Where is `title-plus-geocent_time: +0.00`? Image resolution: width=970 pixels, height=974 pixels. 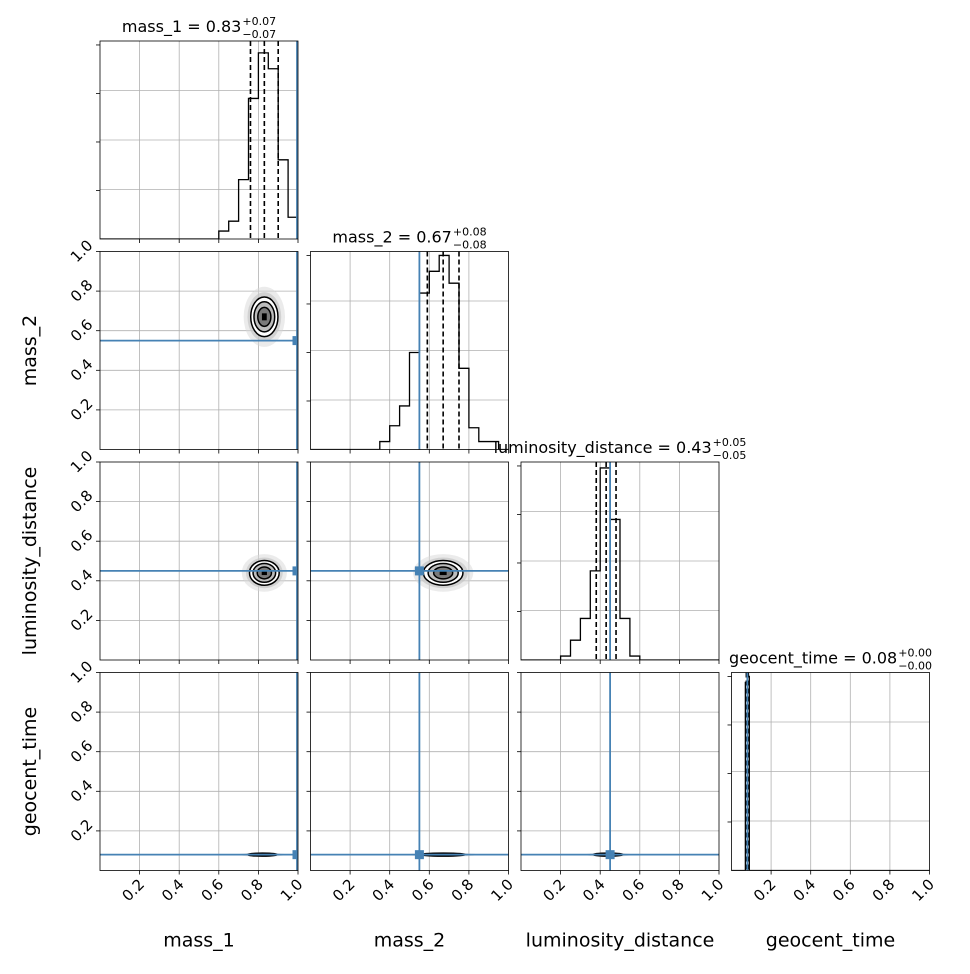
title-plus-geocent_time: +0.00 is located at coordinates (915, 653).